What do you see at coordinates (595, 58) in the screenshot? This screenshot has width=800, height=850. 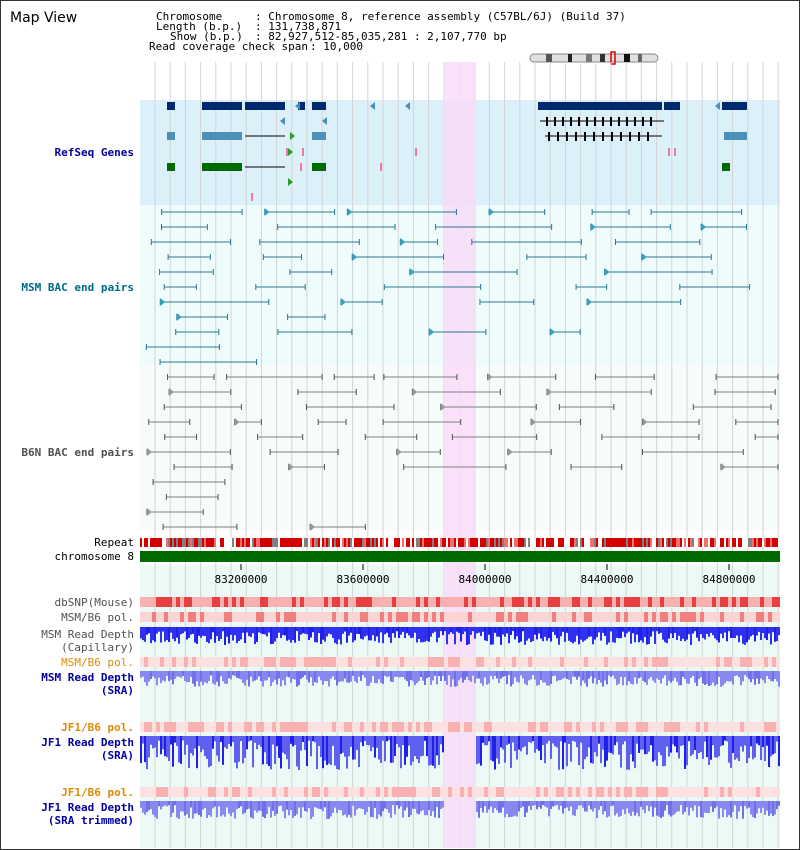 I see `chromosome-ideogram` at bounding box center [595, 58].